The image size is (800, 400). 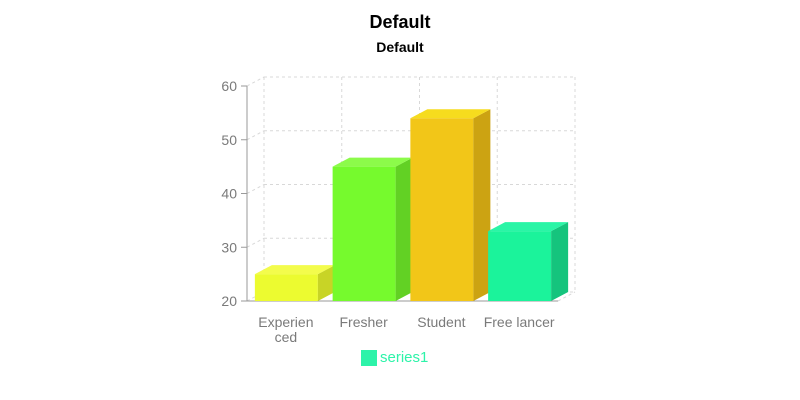 I want to click on y-tick-label: 60, so click(x=229, y=86).